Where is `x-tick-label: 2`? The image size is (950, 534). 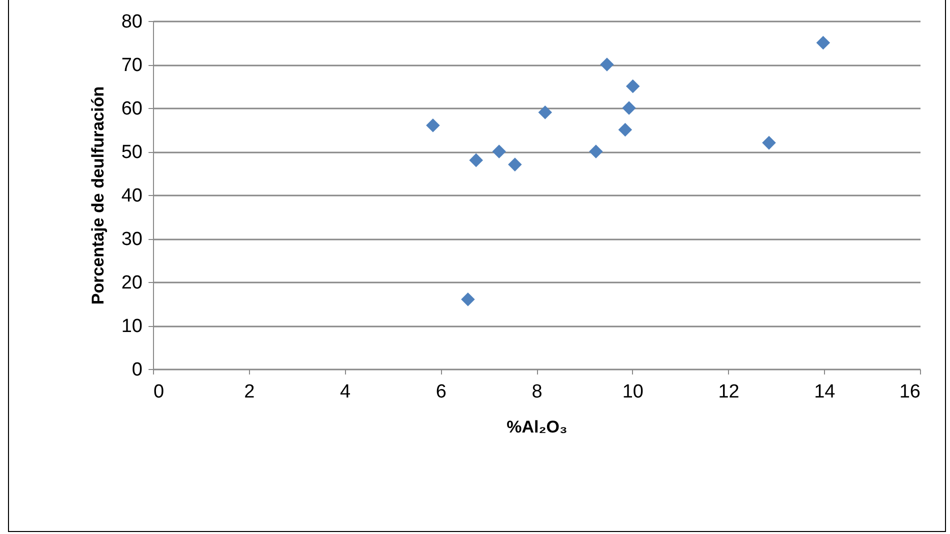
x-tick-label: 2 is located at coordinates (249, 392).